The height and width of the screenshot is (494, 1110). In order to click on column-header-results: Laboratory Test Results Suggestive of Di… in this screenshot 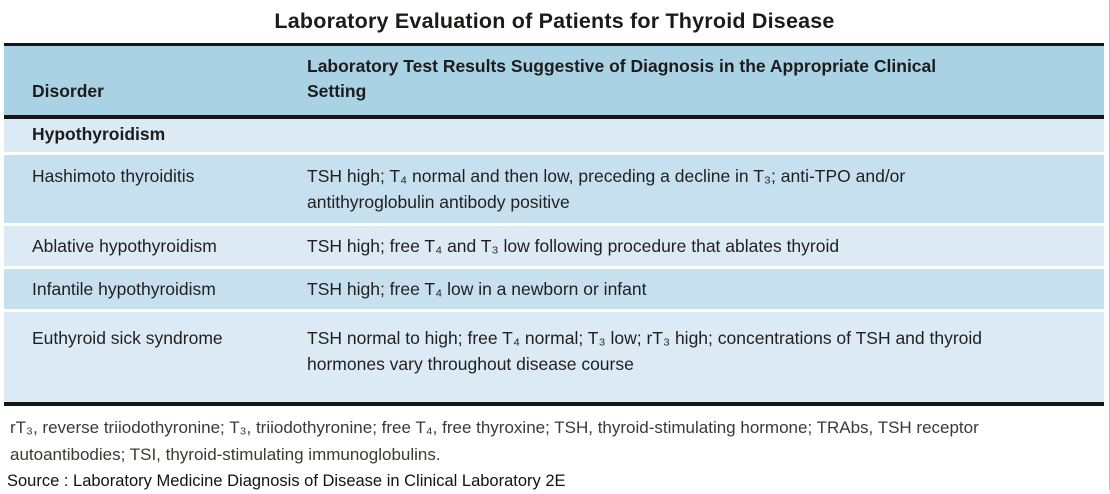, I will do `click(622, 78)`.